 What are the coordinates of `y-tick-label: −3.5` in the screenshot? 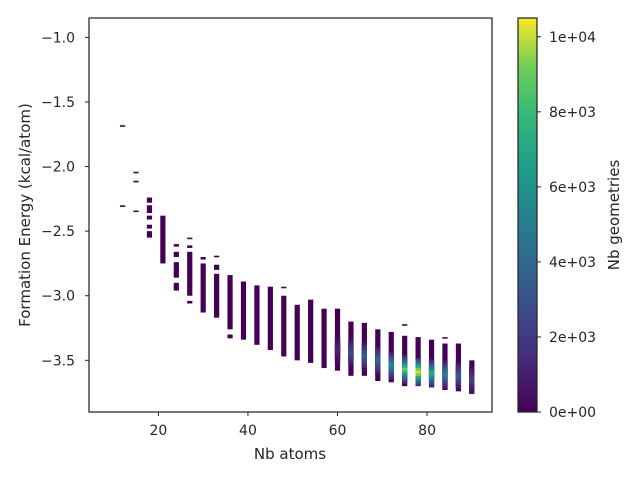 It's located at (58, 361).